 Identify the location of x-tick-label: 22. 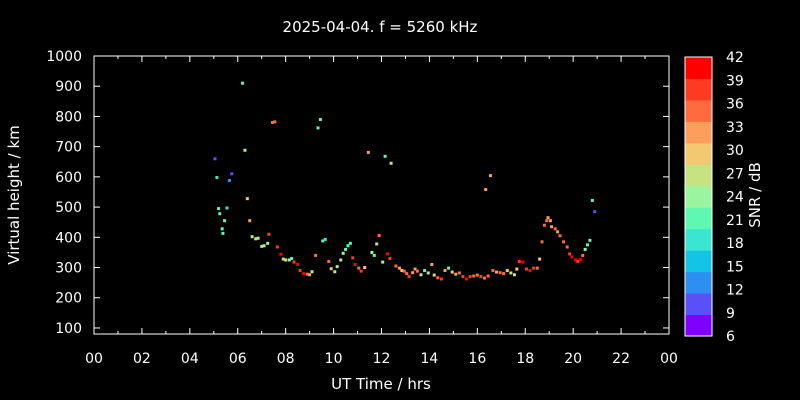
(621, 359).